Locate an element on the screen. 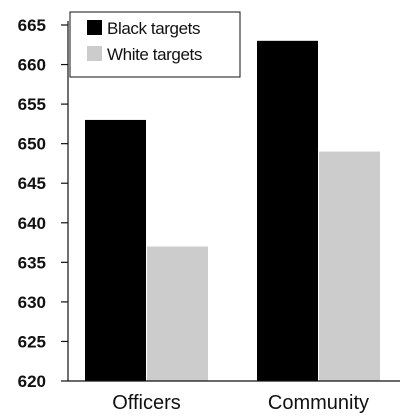  y-tick-label-645: 645 is located at coordinates (32, 183).